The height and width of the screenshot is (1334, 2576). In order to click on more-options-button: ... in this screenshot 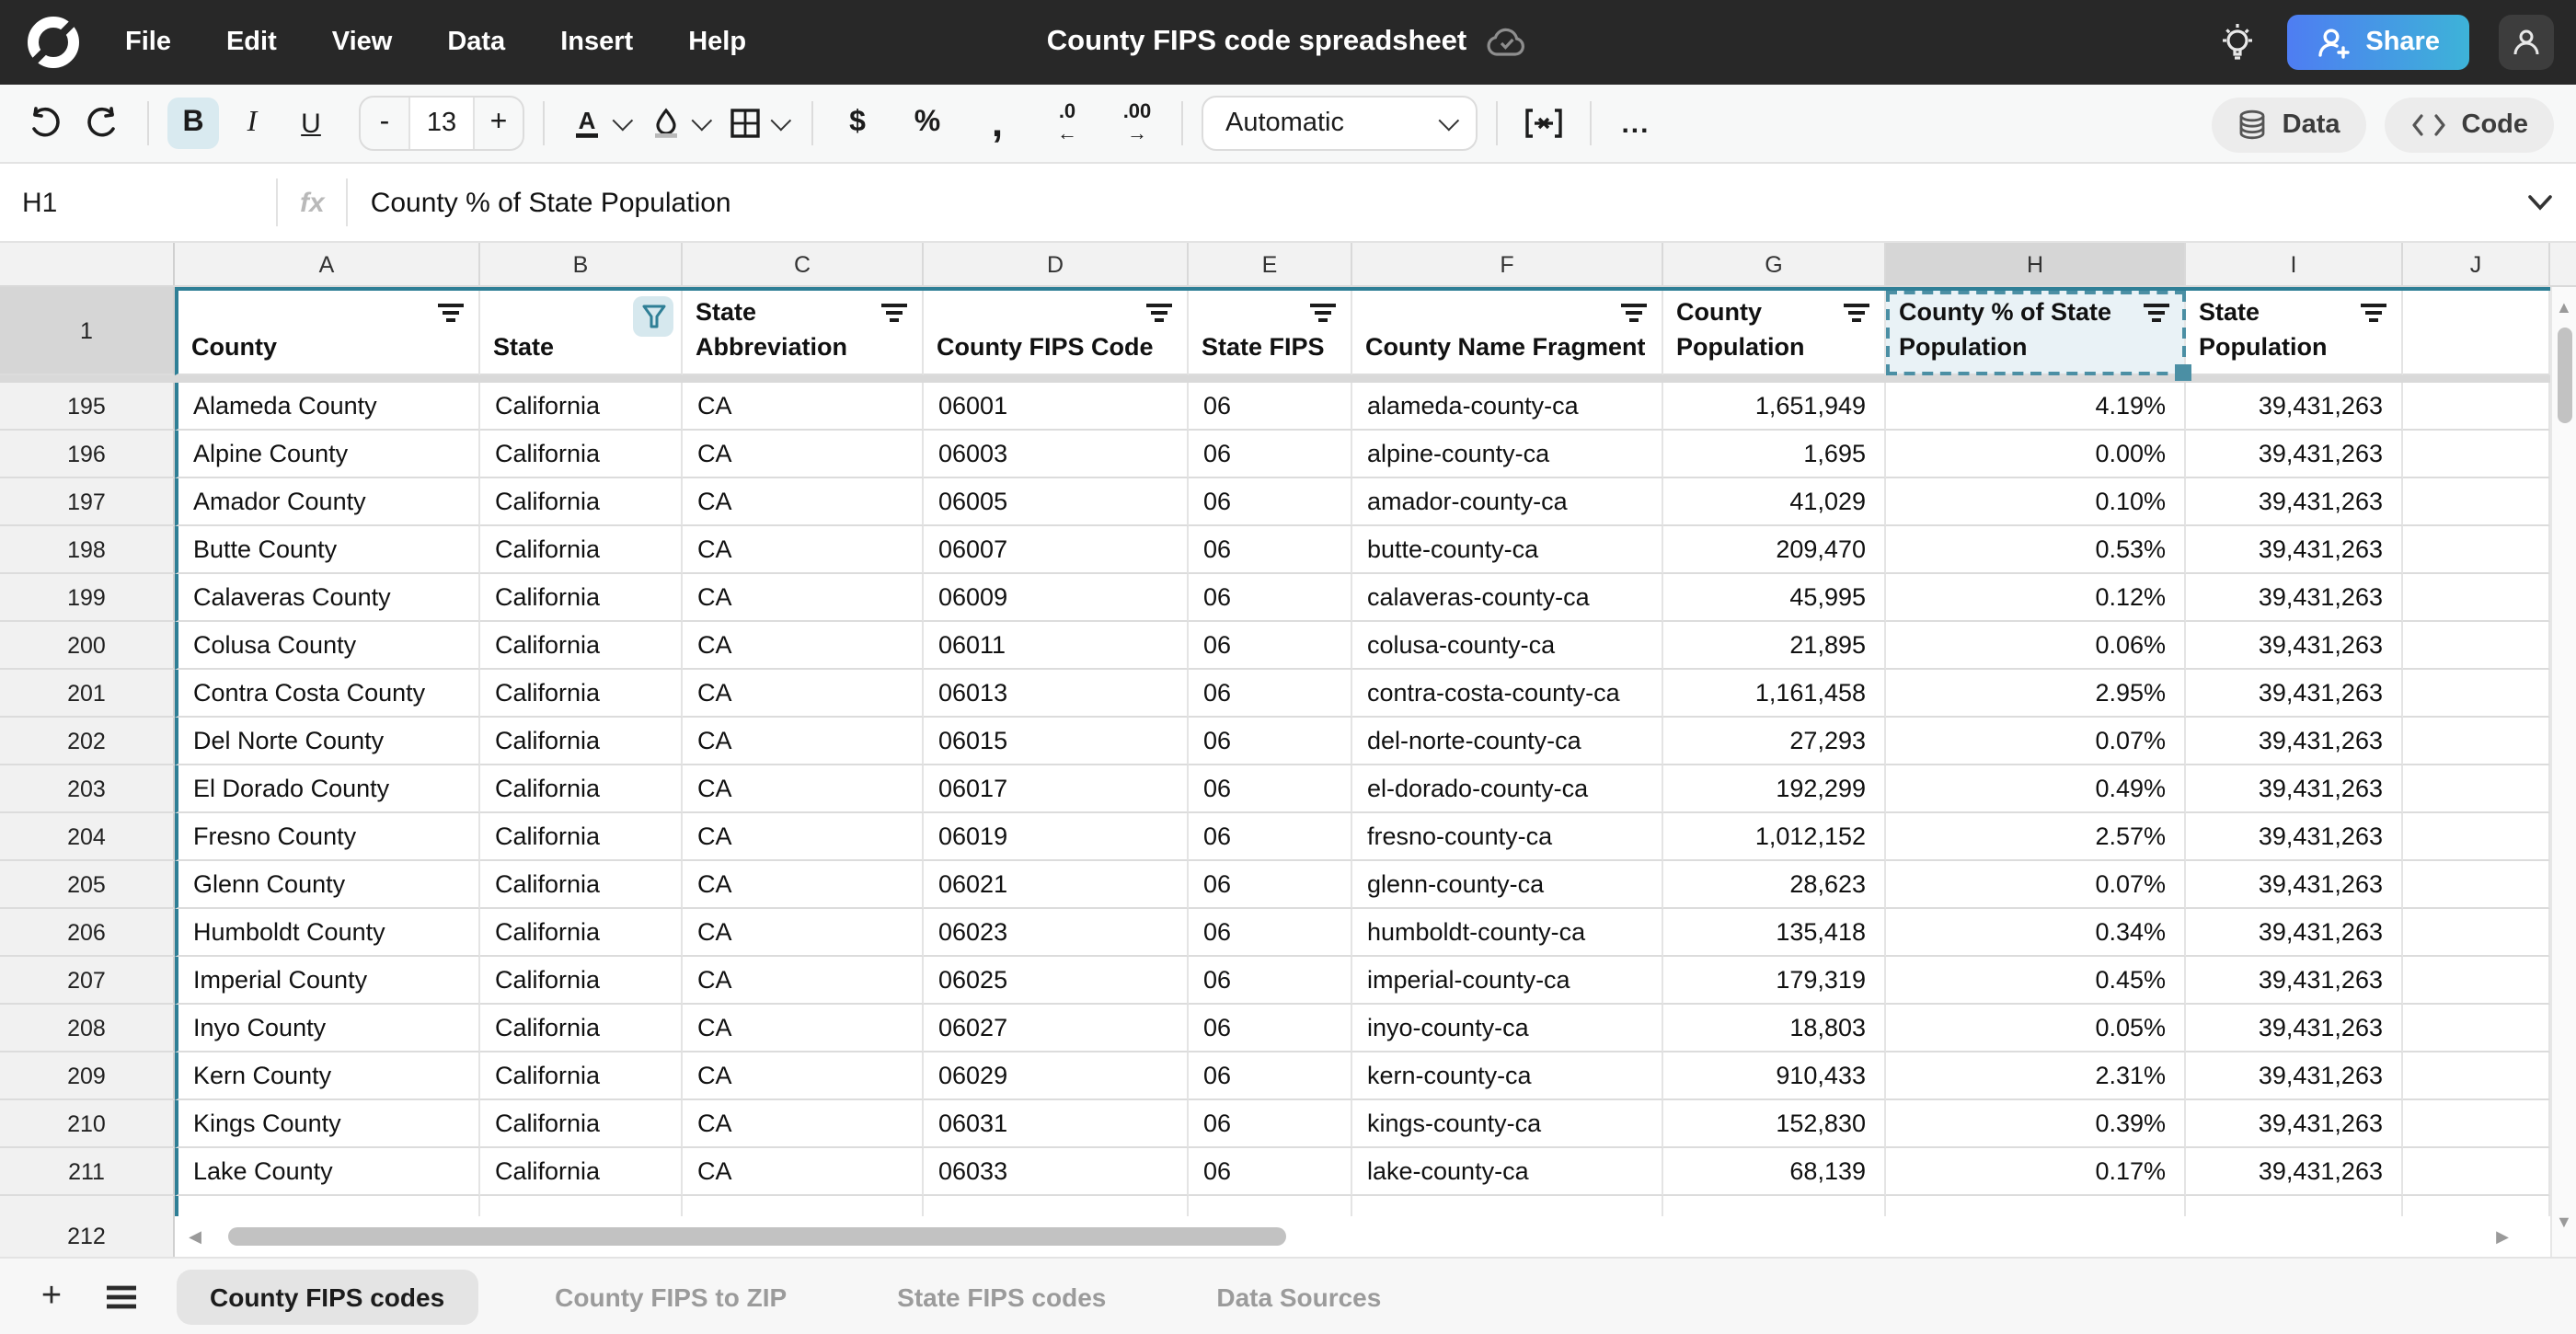, I will do `click(1635, 123)`.